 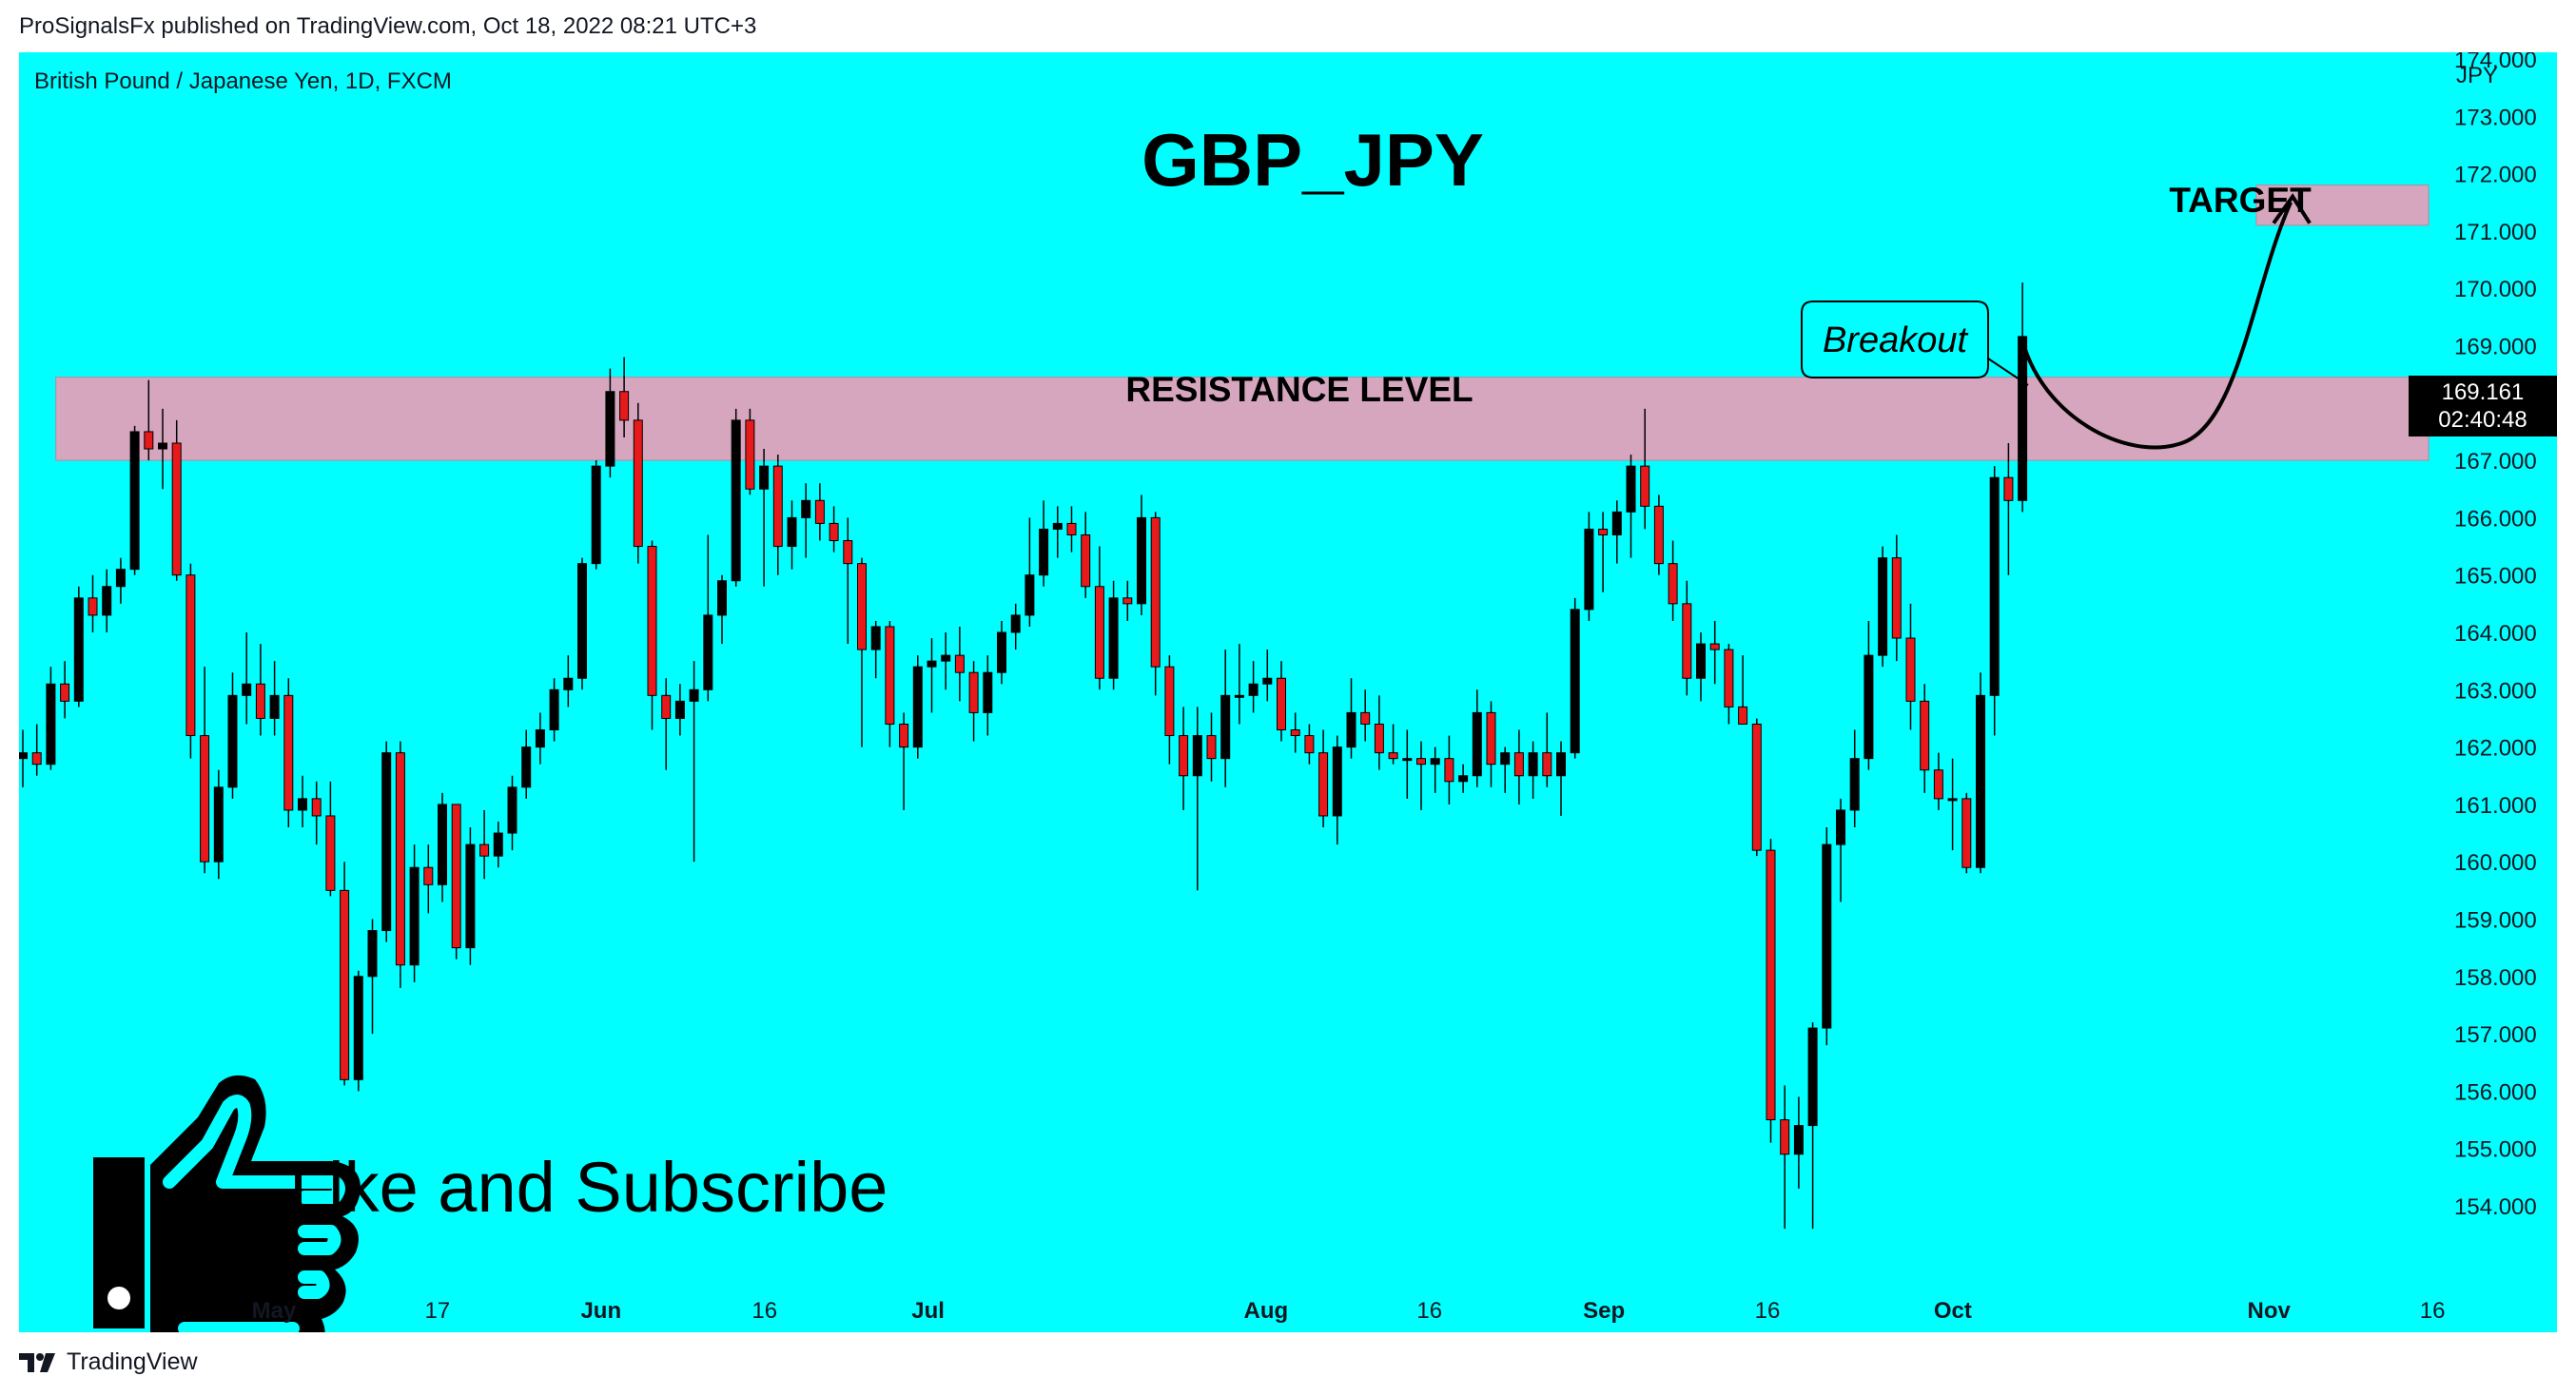 I want to click on y-tick-label: 166.000, so click(x=2495, y=519).